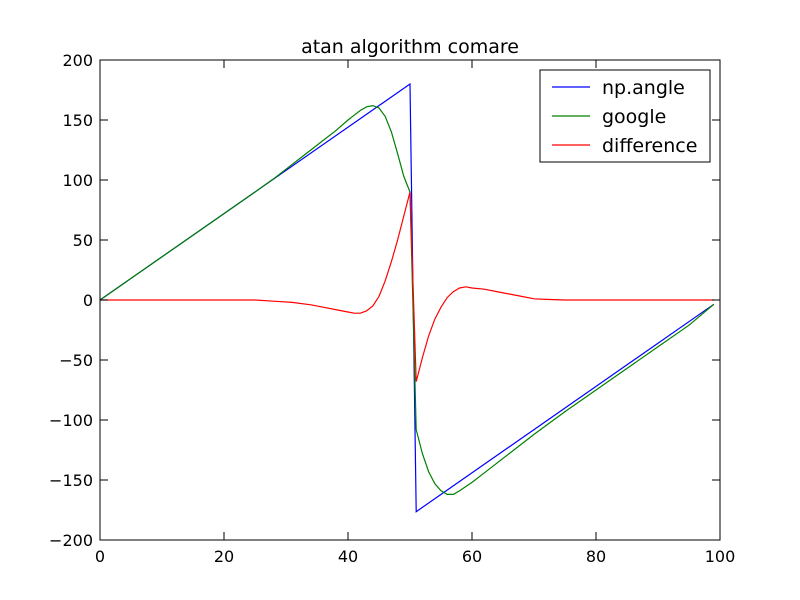  I want to click on y-tick-label: 0, so click(88, 300).